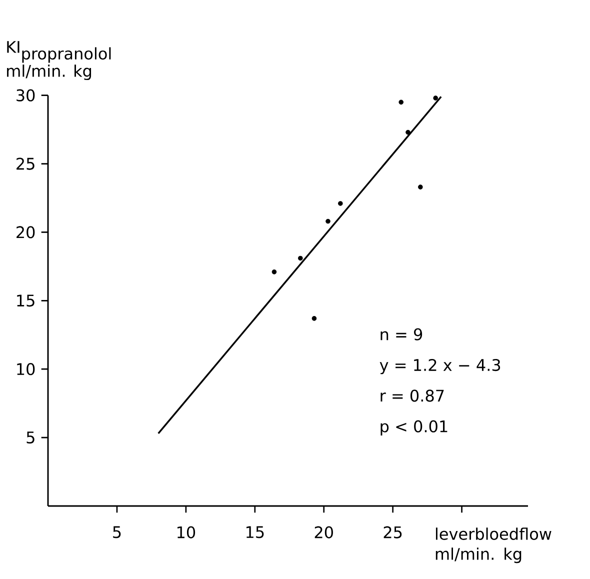 The image size is (590, 579). I want to click on y-tick-label: 30, so click(25, 95).